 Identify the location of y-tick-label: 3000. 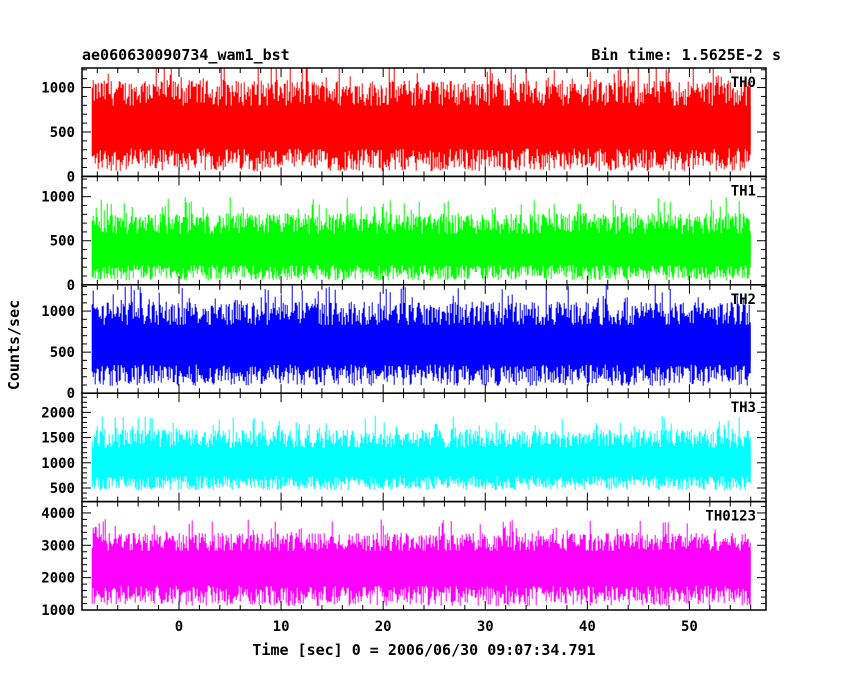
(58, 546).